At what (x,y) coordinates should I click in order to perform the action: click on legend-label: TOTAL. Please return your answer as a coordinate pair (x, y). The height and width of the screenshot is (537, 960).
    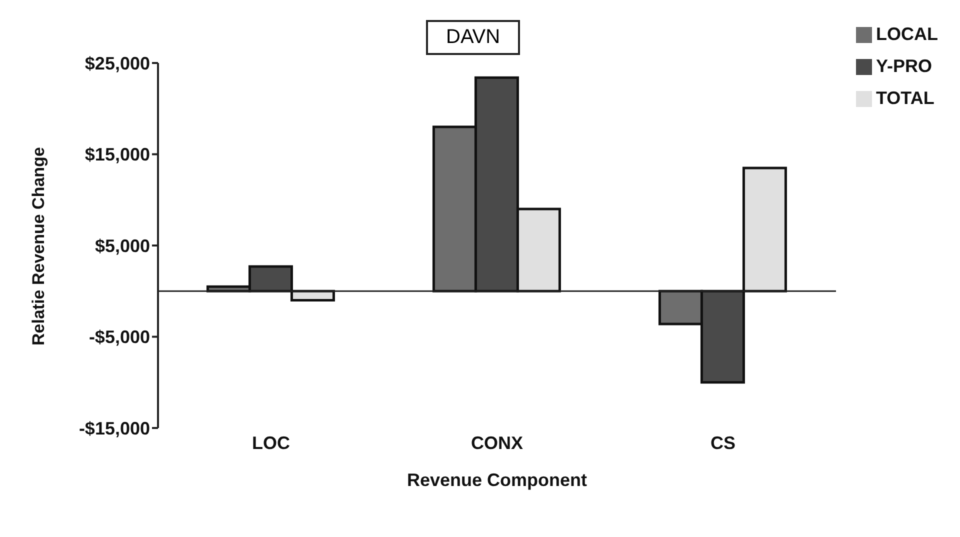
    Looking at the image, I should click on (905, 98).